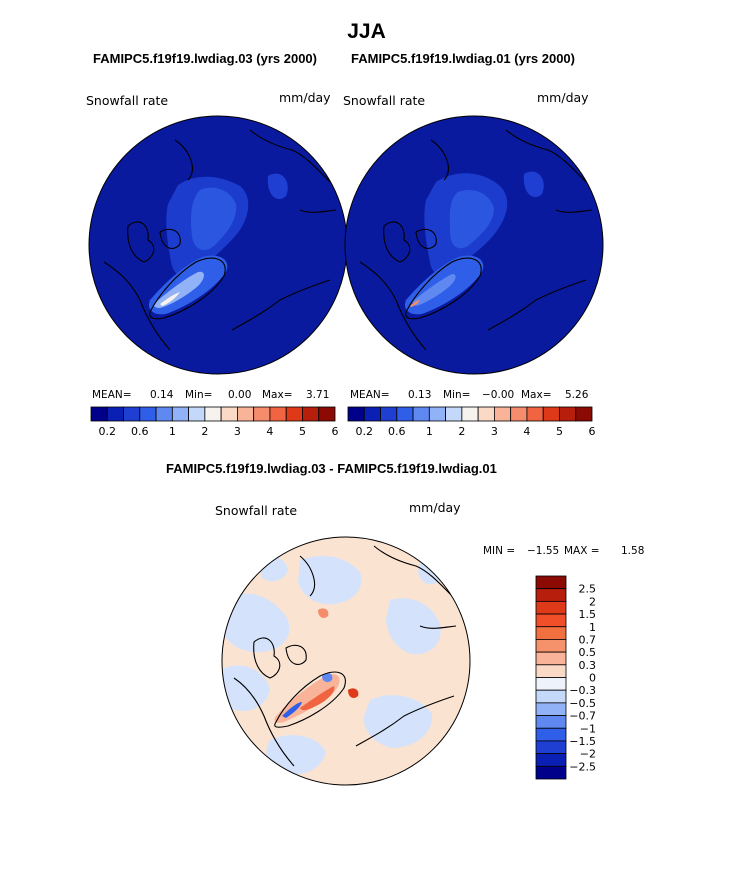  Describe the element at coordinates (140, 431) in the screenshot. I see `colorbar-1-tick-label: 0.6` at that location.